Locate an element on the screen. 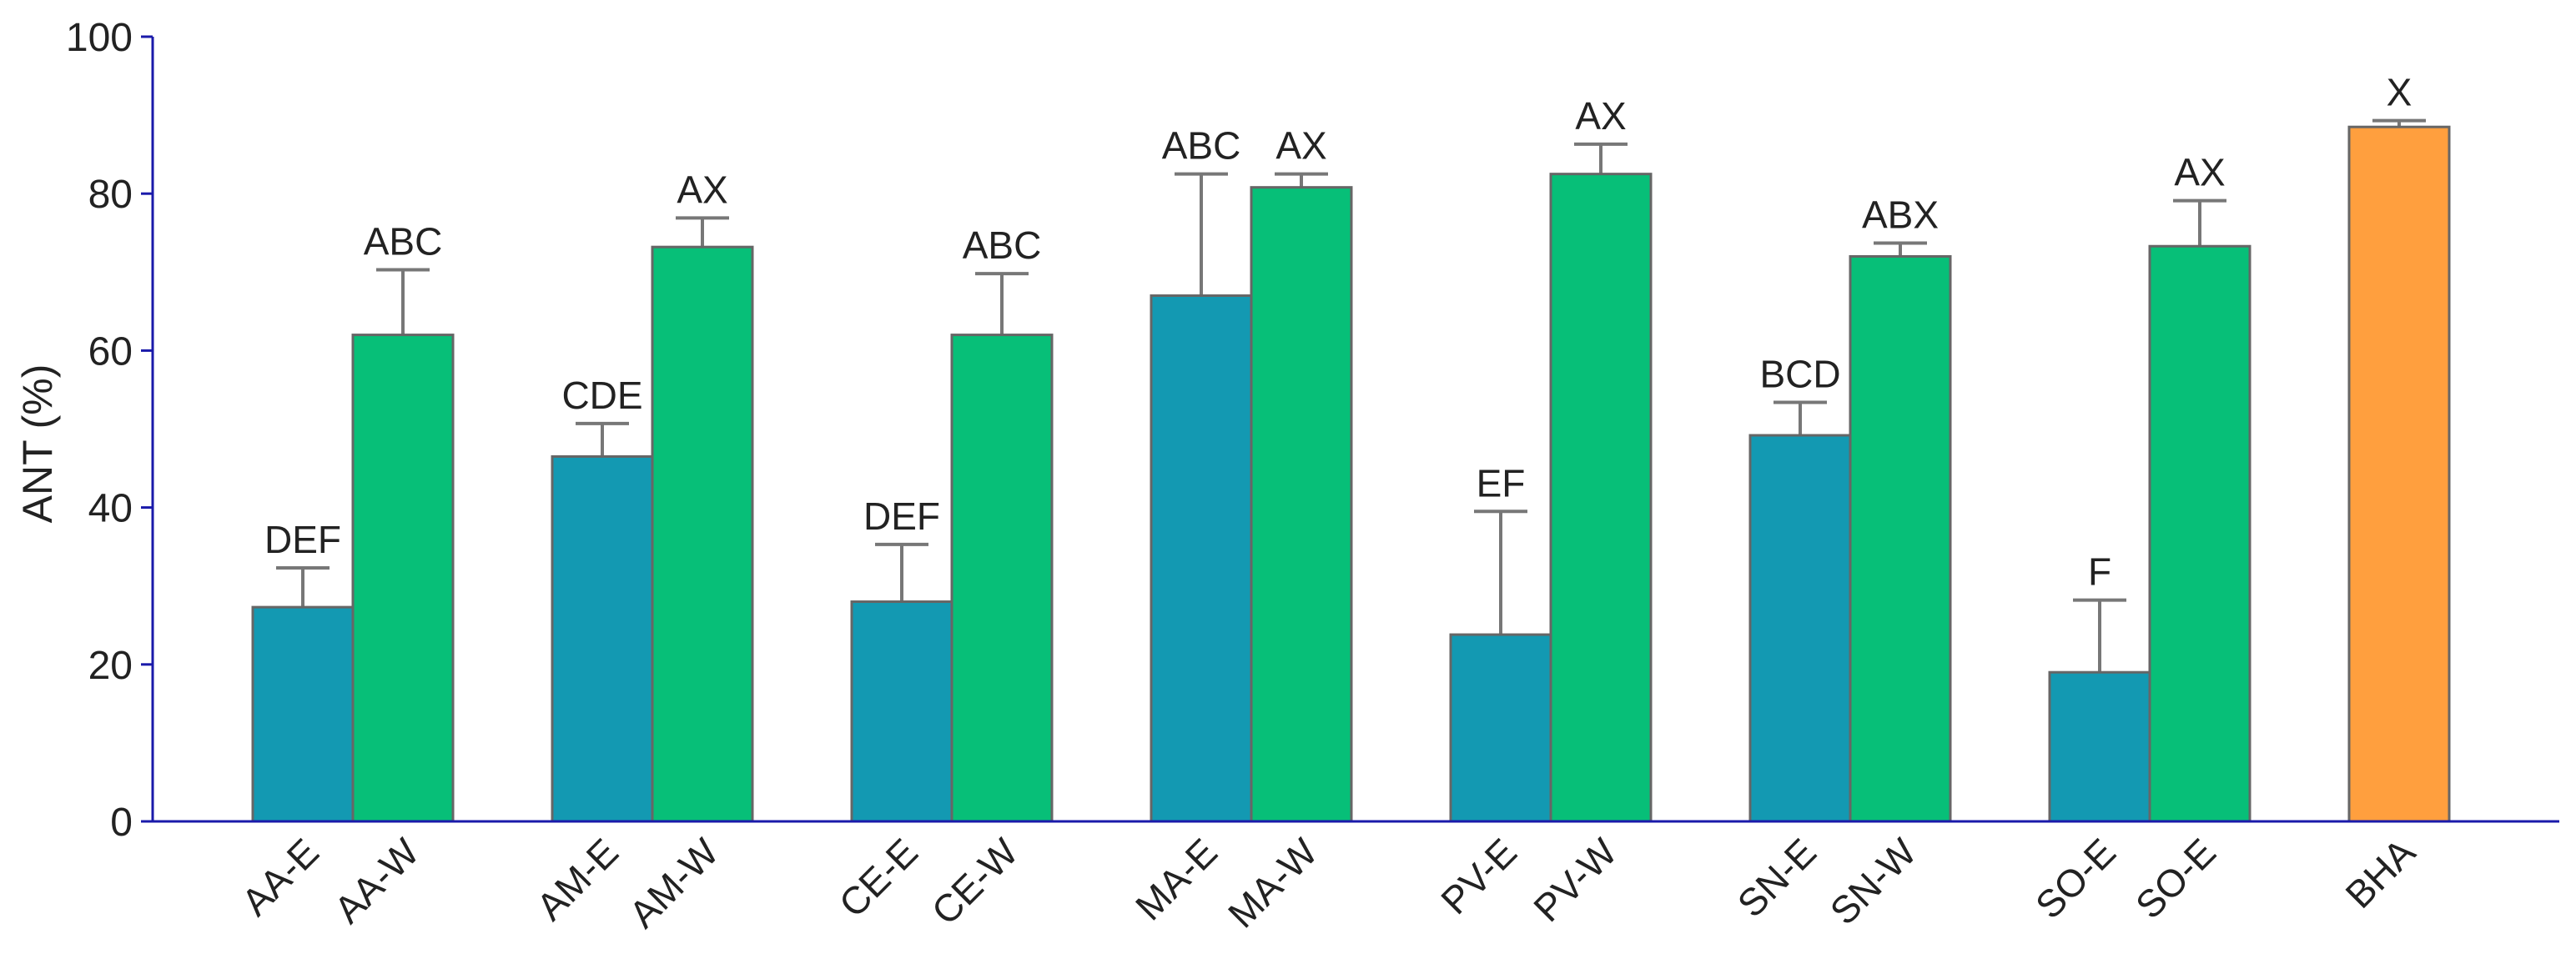  sig-label-so-e: F is located at coordinates (2099, 572).